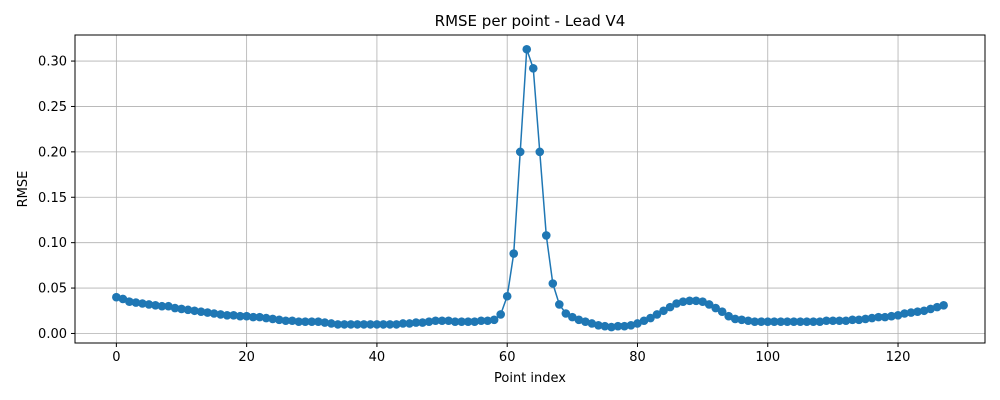  Describe the element at coordinates (507, 357) in the screenshot. I see `x-tick-label: 60` at that location.